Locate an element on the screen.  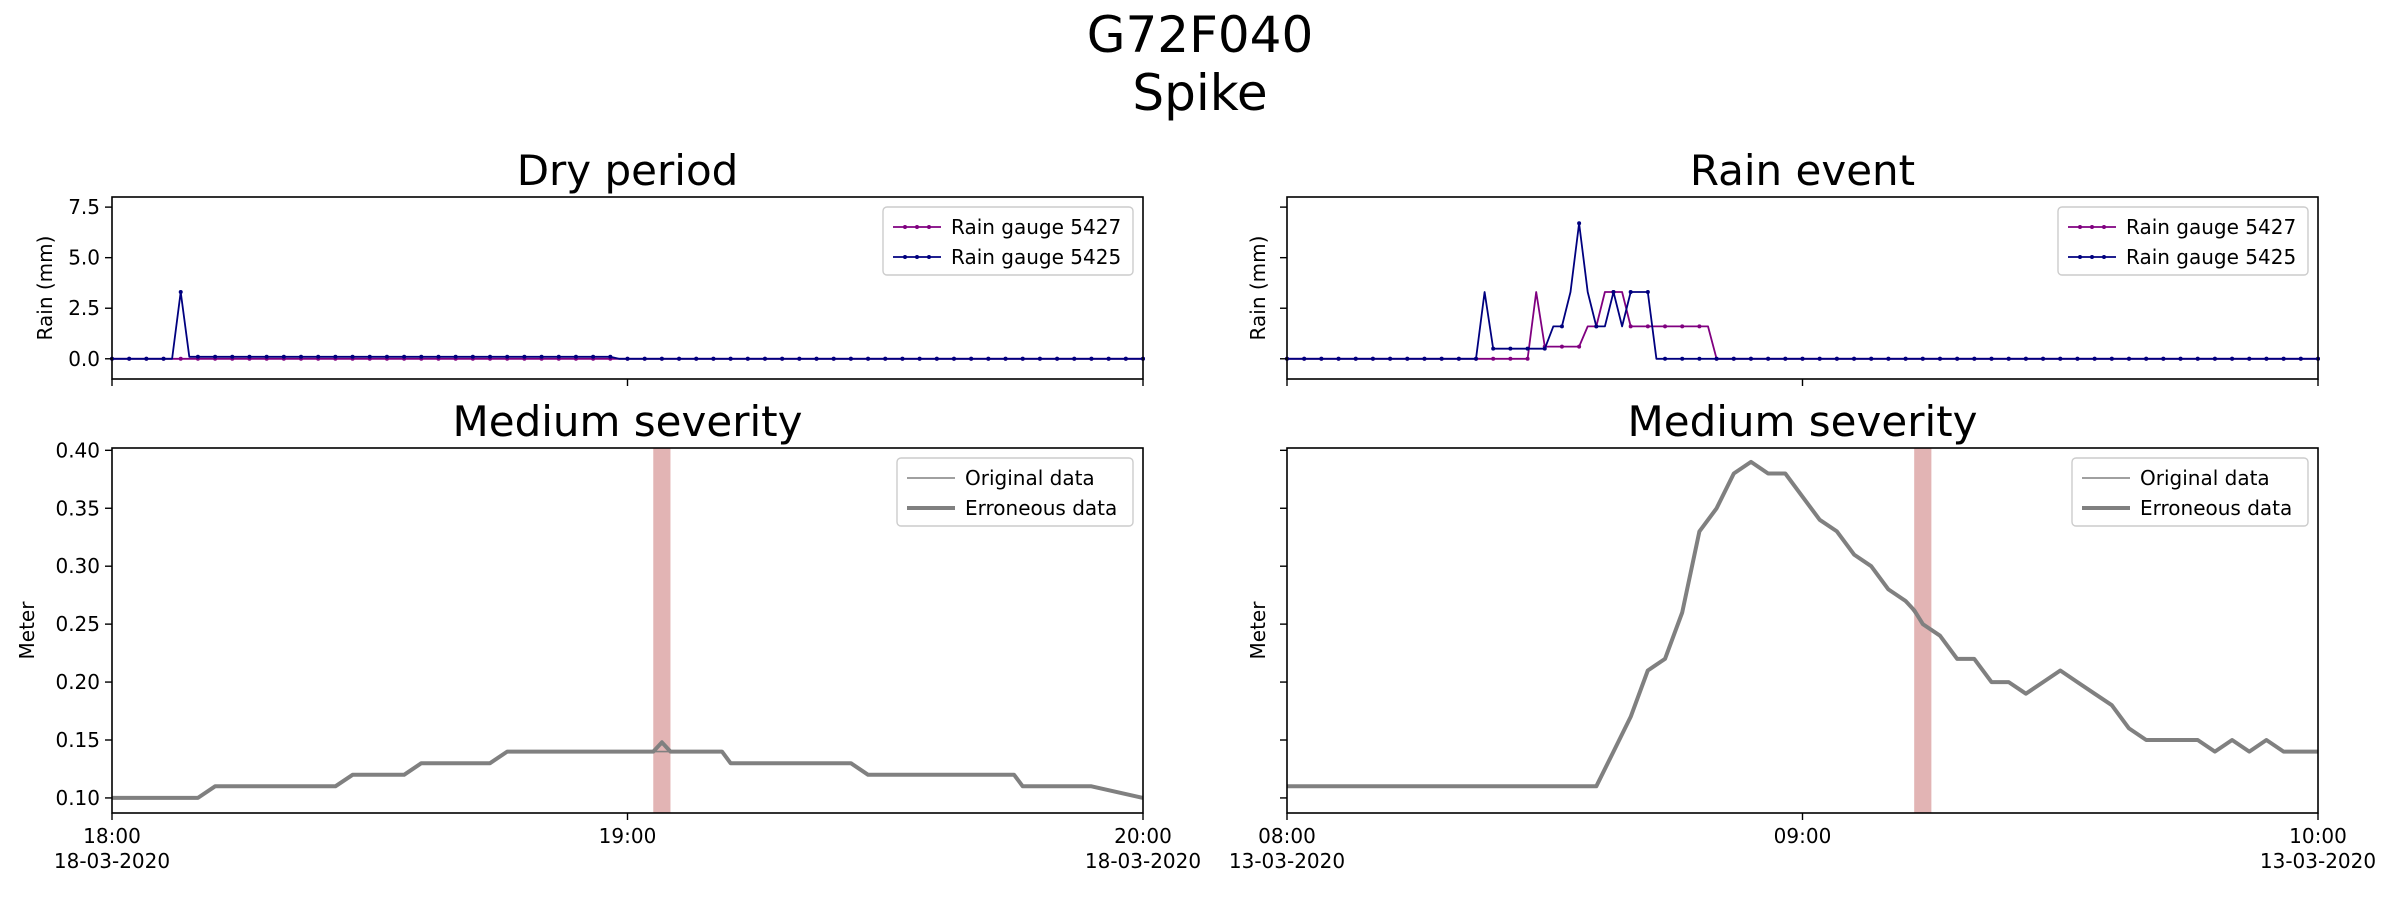
y-tick-label: 2.5 is located at coordinates (84, 308).